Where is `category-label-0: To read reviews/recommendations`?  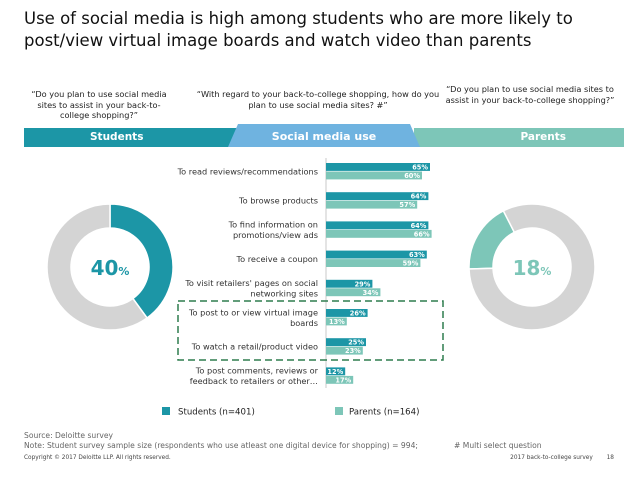
category-label-0: To read reviews/recommendations is located at coordinates (247, 172).